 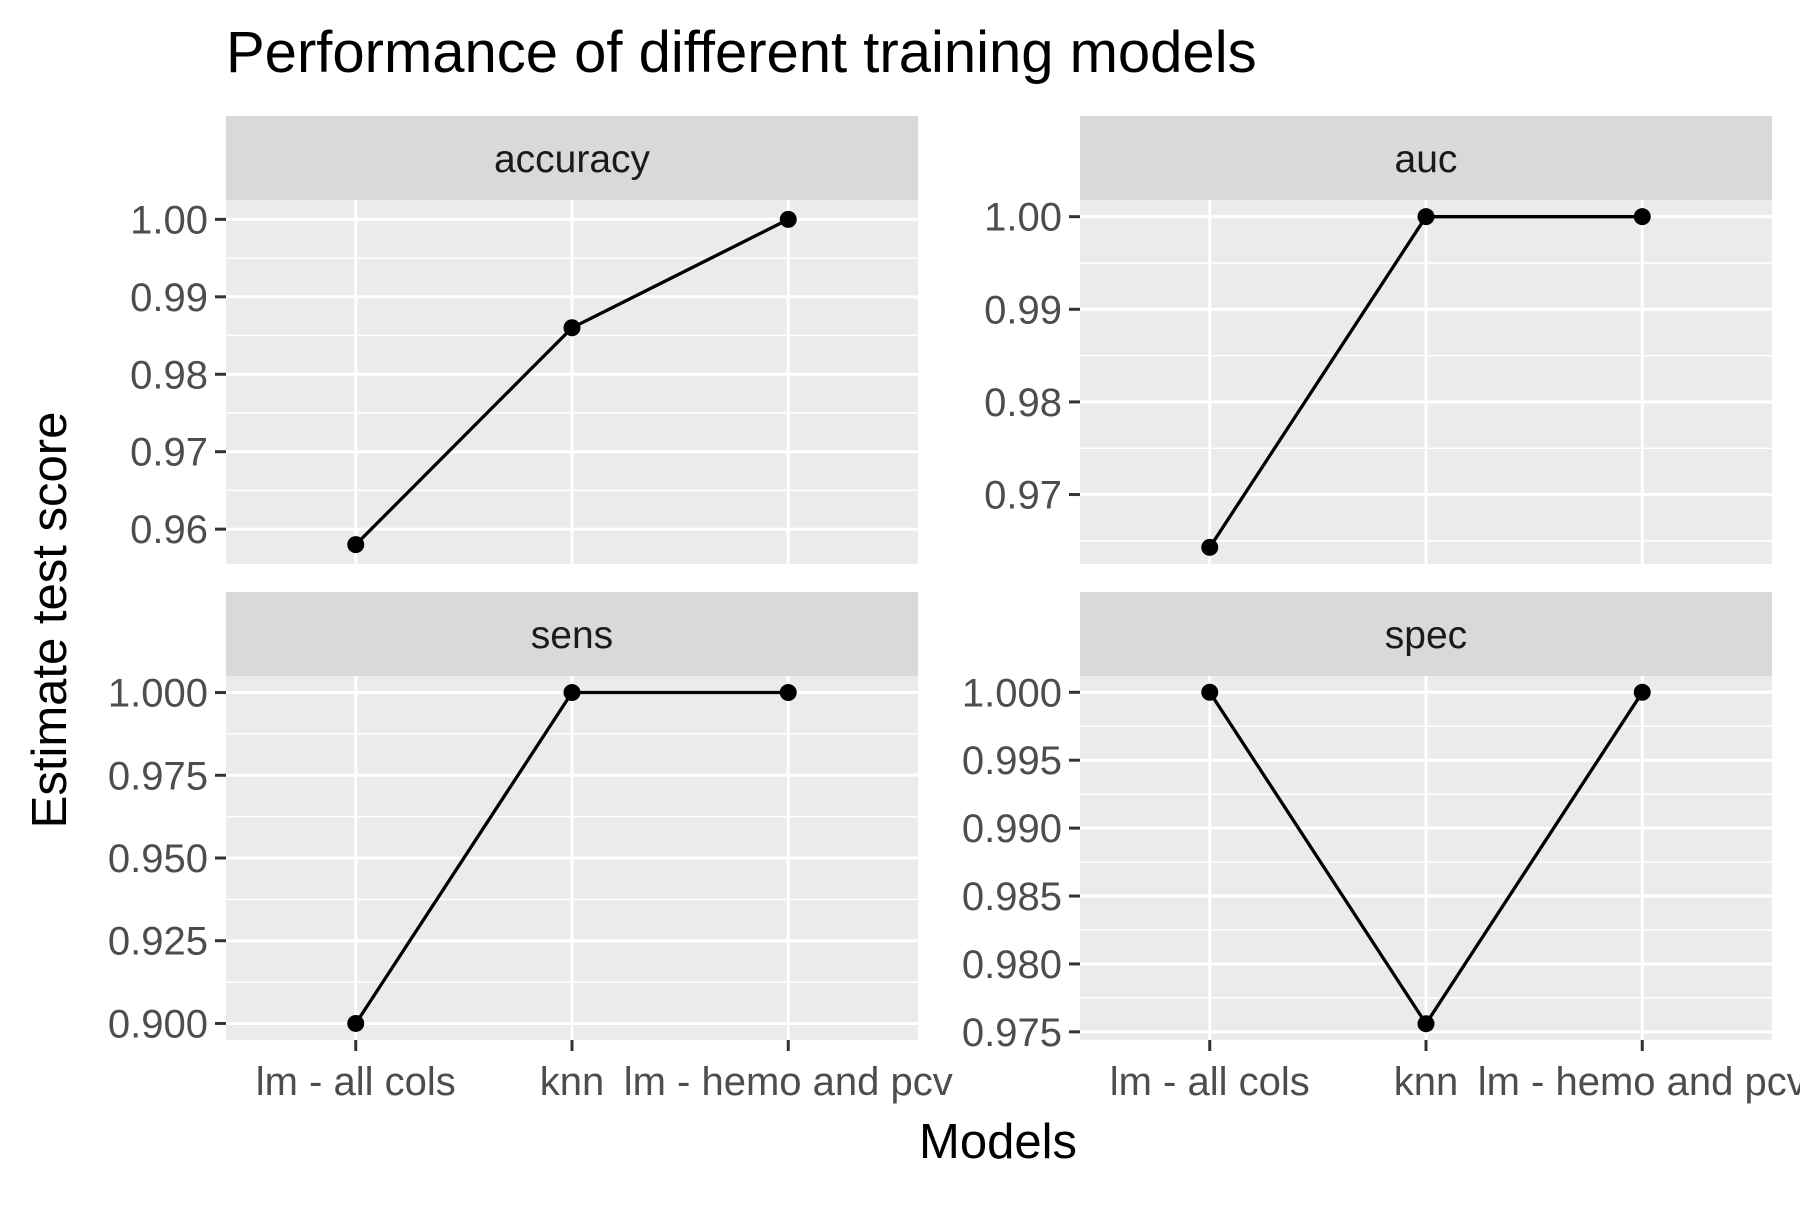 I want to click on y-tick-label: 0.995, so click(x=1012, y=761).